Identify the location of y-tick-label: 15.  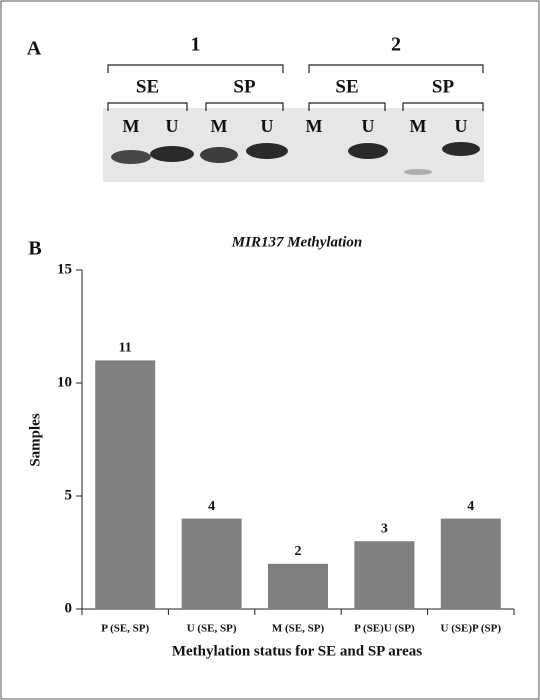
(64, 269).